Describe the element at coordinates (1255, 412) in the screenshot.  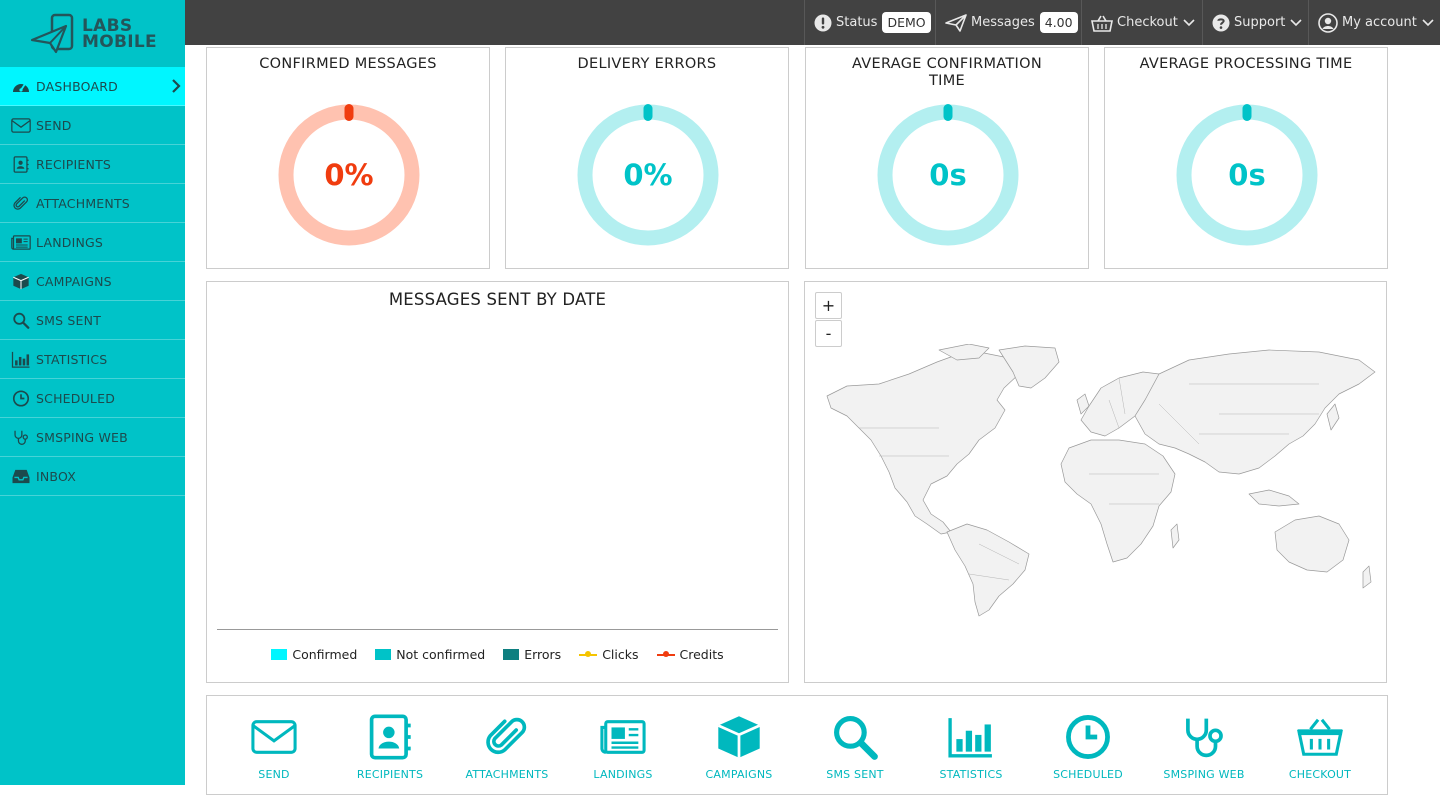
I see `map-region-asia` at that location.